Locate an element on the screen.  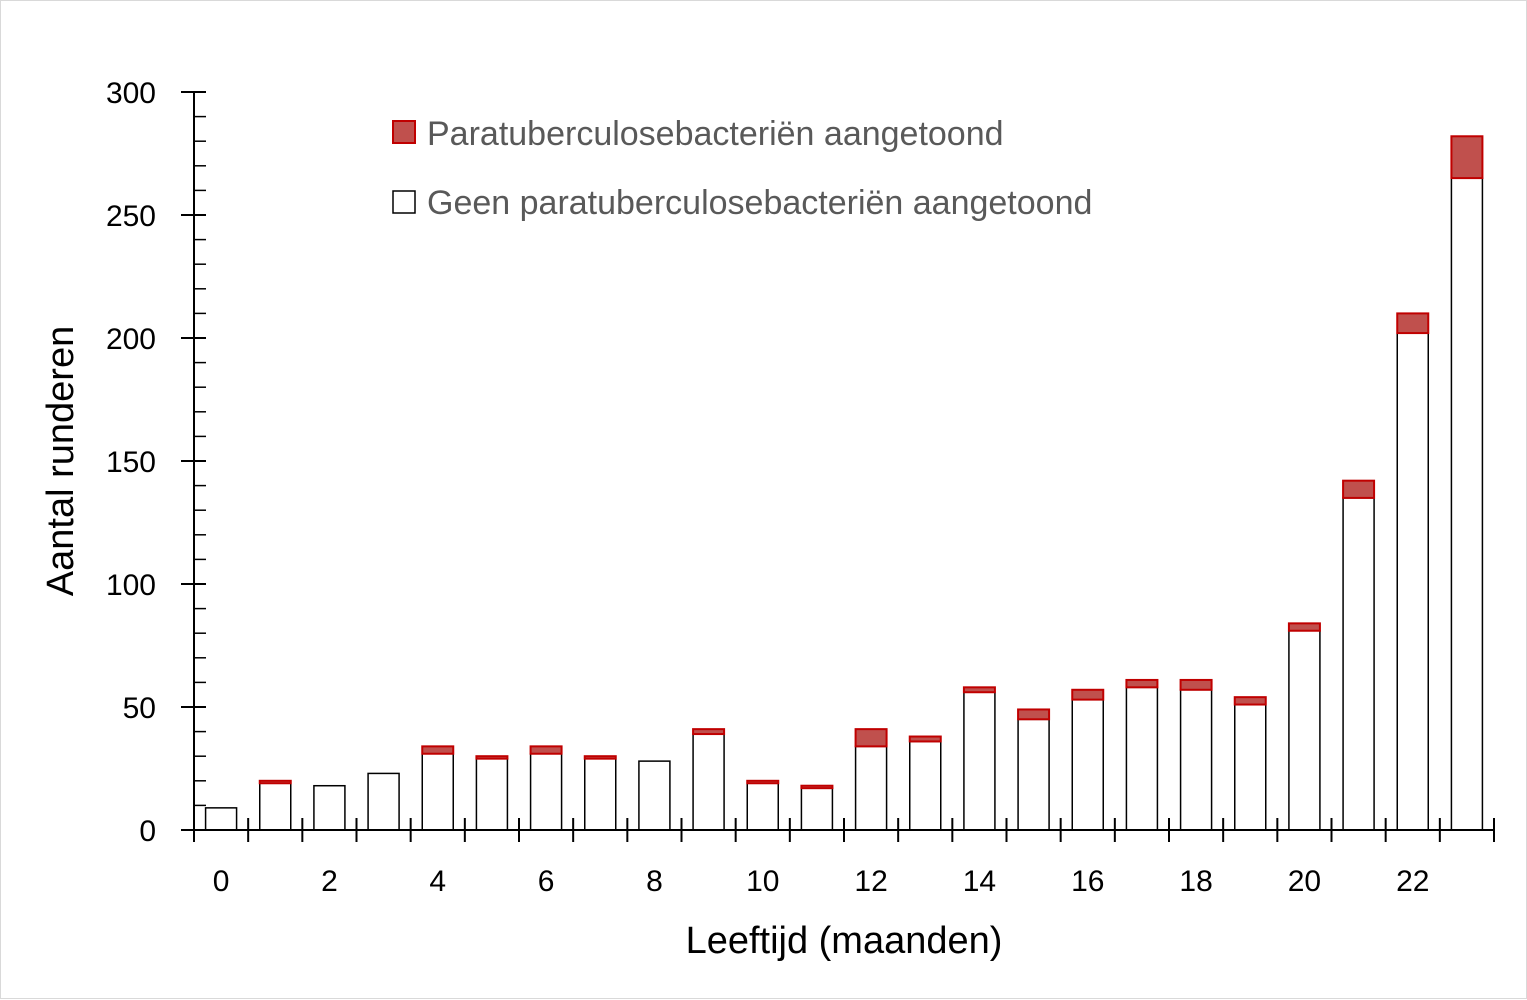
x-tick-label: 18 is located at coordinates (1195, 881).